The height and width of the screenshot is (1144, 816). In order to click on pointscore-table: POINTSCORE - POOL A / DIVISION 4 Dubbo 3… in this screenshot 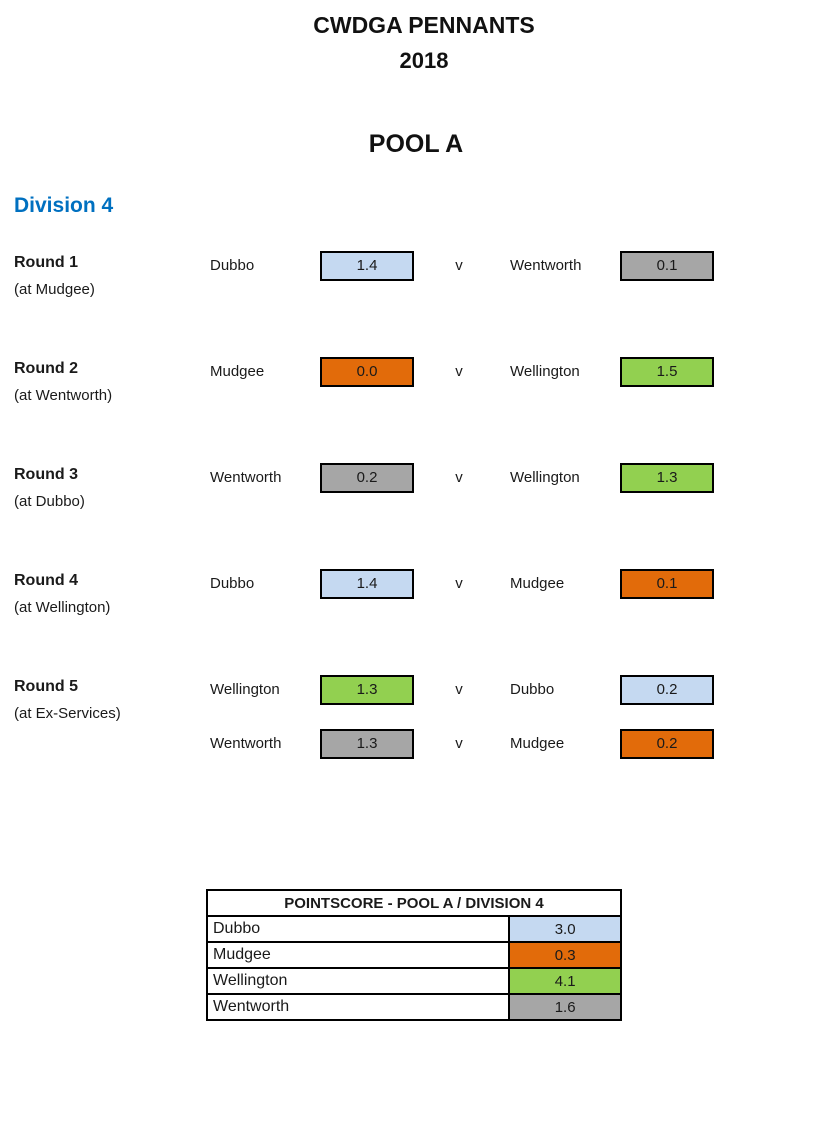, I will do `click(413, 955)`.